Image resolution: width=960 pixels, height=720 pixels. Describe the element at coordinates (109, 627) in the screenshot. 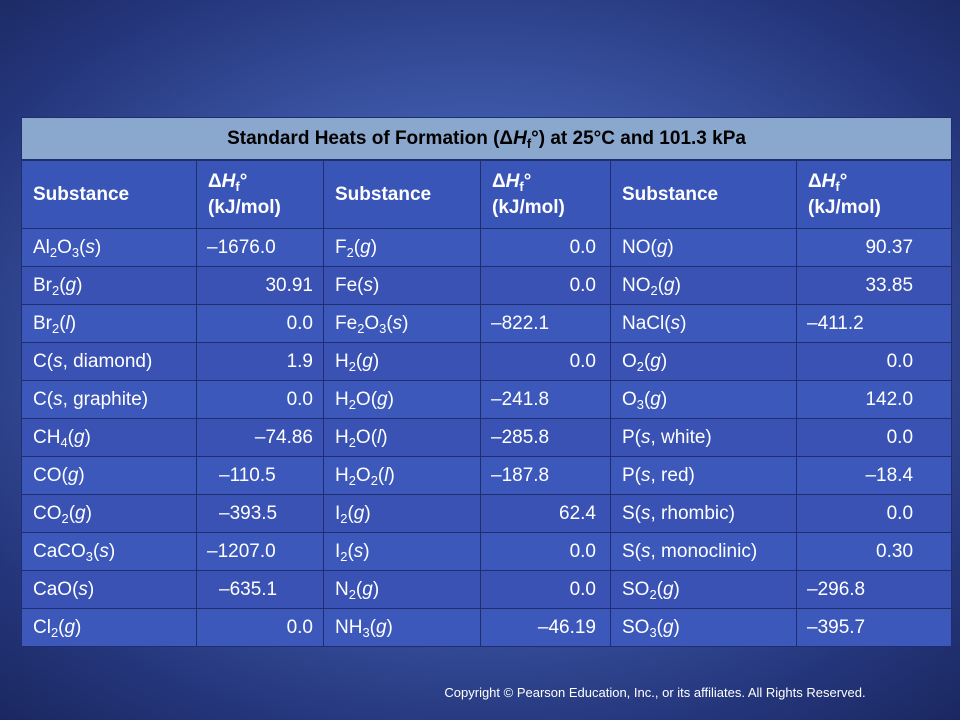

I see `substance-cell: Cl2(g)` at that location.